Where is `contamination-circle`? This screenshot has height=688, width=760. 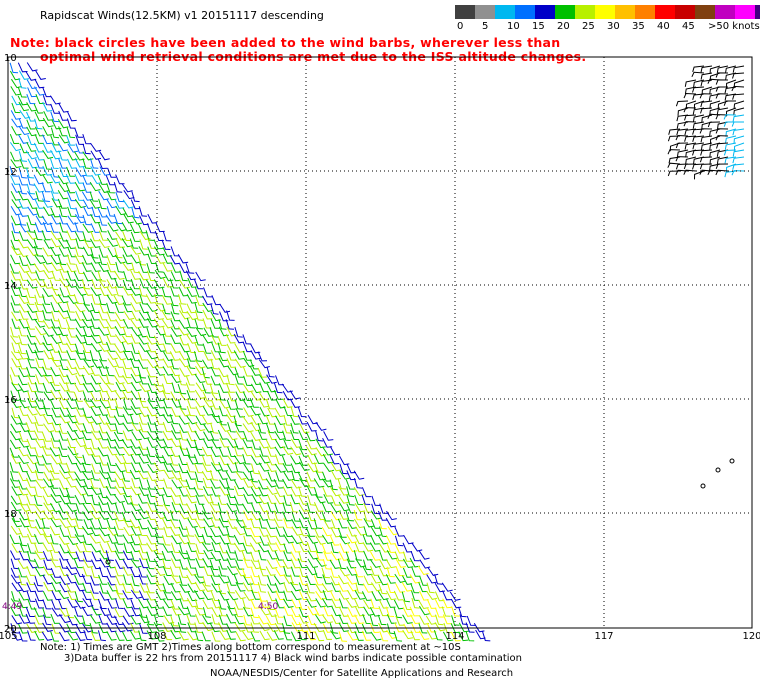
contamination-circle is located at coordinates (718, 470).